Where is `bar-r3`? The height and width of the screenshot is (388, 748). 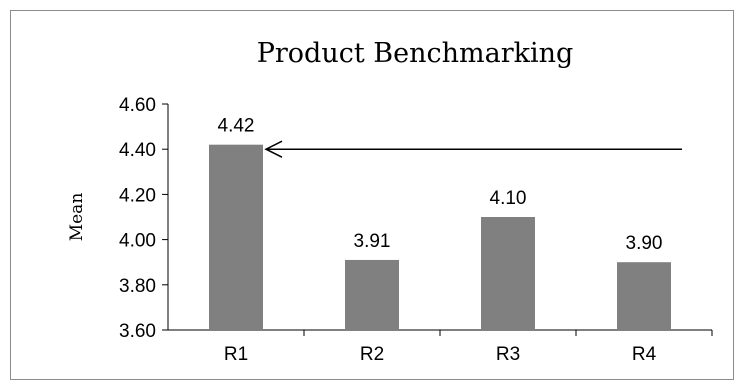
bar-r3 is located at coordinates (508, 273).